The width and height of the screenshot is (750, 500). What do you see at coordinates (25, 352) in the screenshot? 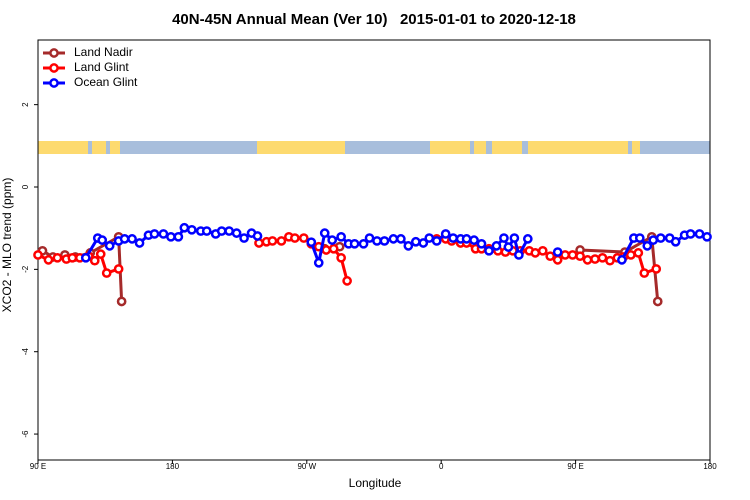
I see `y-tick-label: -4` at bounding box center [25, 352].